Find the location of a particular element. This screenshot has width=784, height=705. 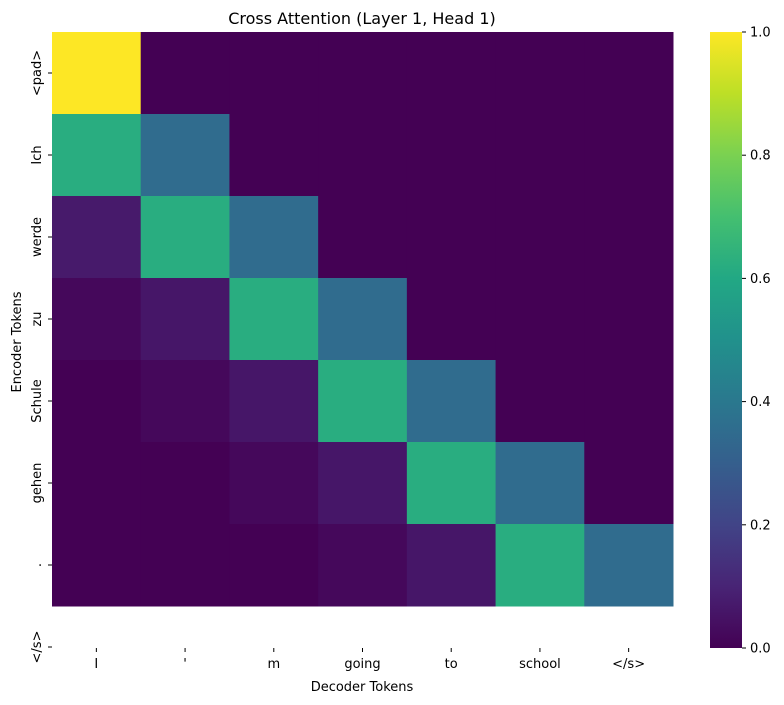

x-axis-label: Decoder Tokens is located at coordinates (362, 687).